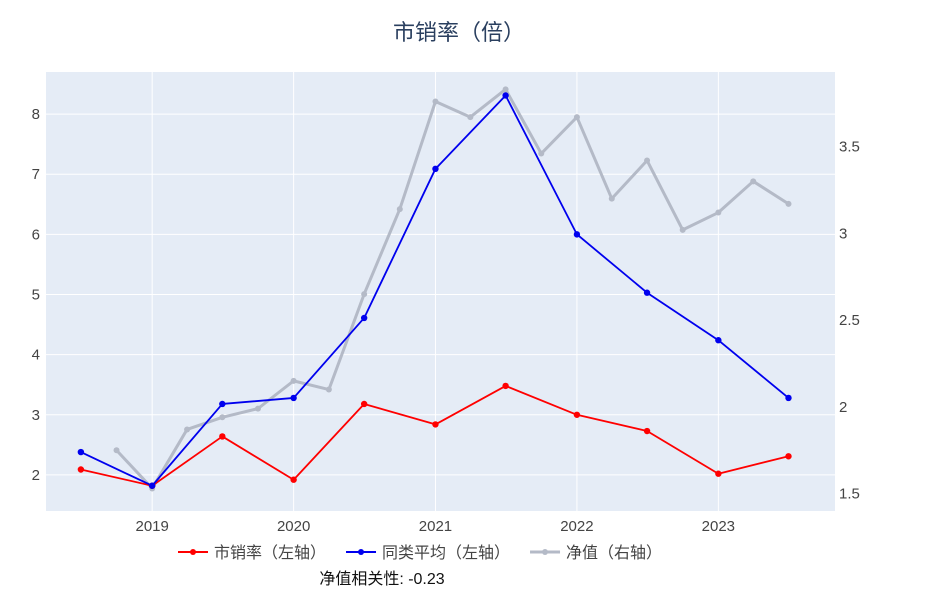  What do you see at coordinates (843, 407) in the screenshot?
I see `y-right-tick-label: 2` at bounding box center [843, 407].